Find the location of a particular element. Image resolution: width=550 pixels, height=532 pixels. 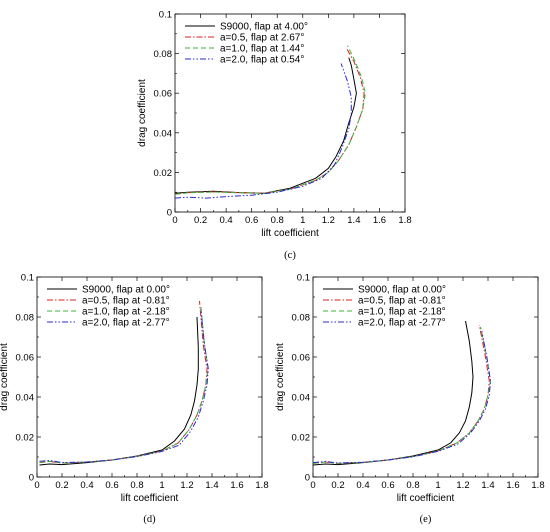

legend-entry-2: a=1.0, flap at 1.44° is located at coordinates (262, 49).